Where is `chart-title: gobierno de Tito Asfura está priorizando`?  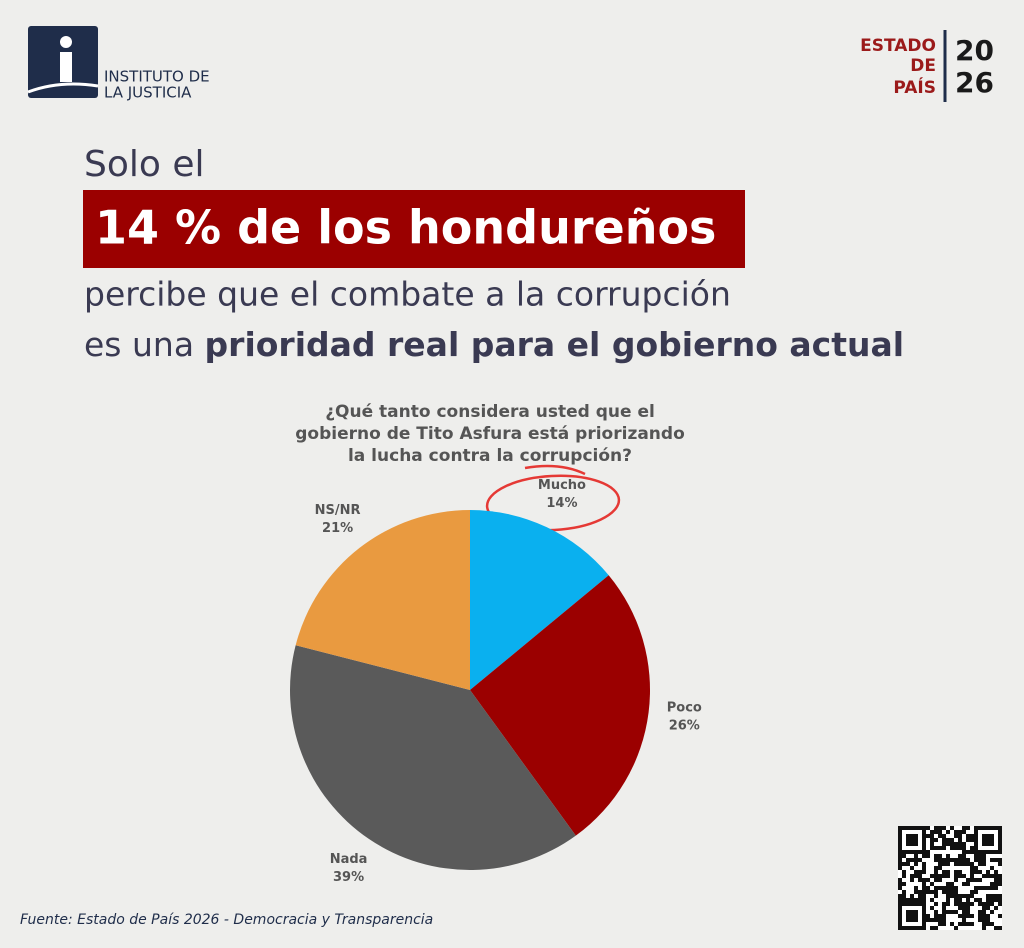 chart-title: gobierno de Tito Asfura está priorizando is located at coordinates (490, 434).